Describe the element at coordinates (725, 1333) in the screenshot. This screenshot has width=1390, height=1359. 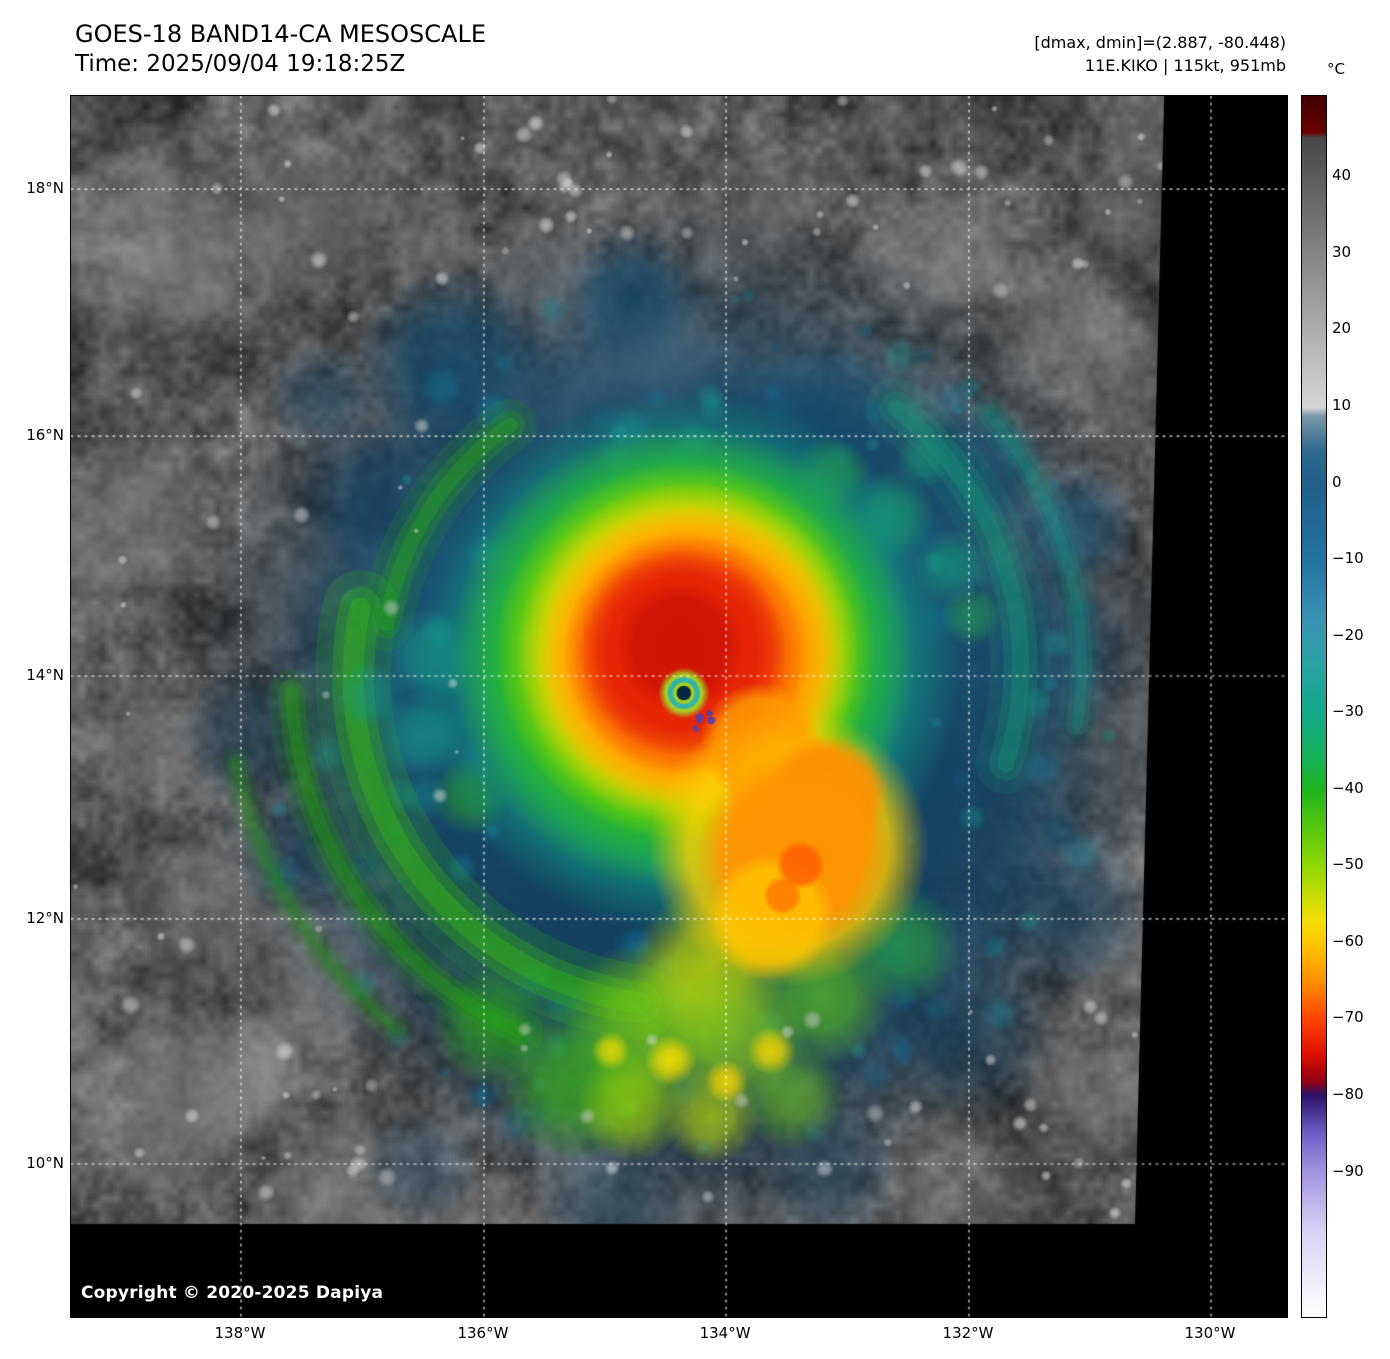
I see `longitude-tick-label: 134°W` at that location.